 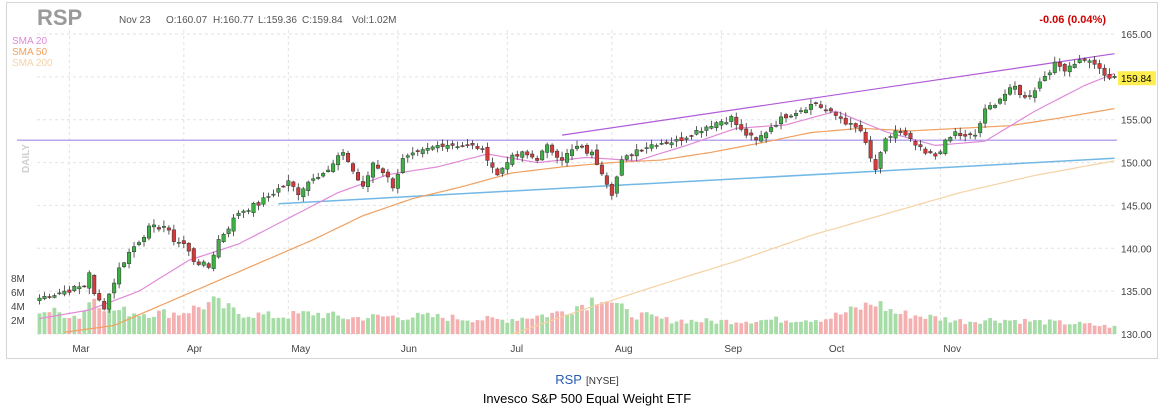 What do you see at coordinates (952, 349) in the screenshot?
I see `x-tick-label: Nov` at bounding box center [952, 349].